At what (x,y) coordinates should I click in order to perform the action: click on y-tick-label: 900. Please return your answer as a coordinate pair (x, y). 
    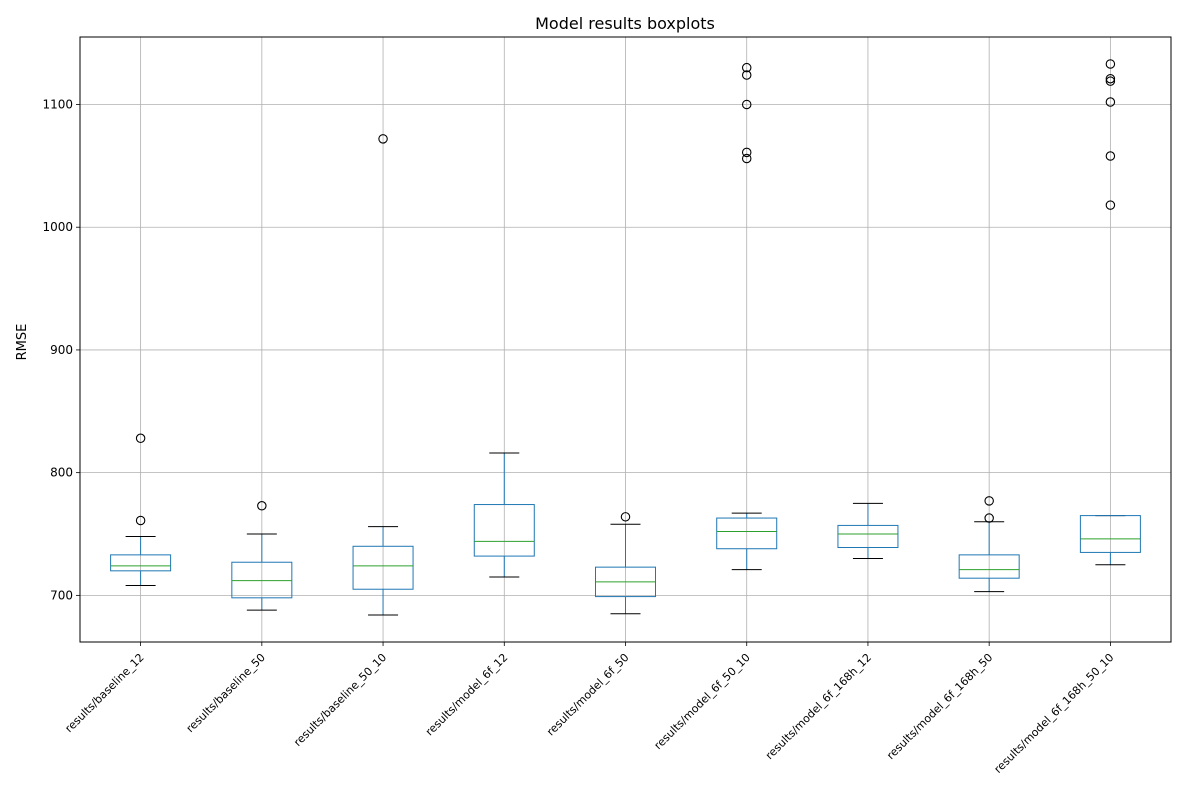
    Looking at the image, I should click on (61, 350).